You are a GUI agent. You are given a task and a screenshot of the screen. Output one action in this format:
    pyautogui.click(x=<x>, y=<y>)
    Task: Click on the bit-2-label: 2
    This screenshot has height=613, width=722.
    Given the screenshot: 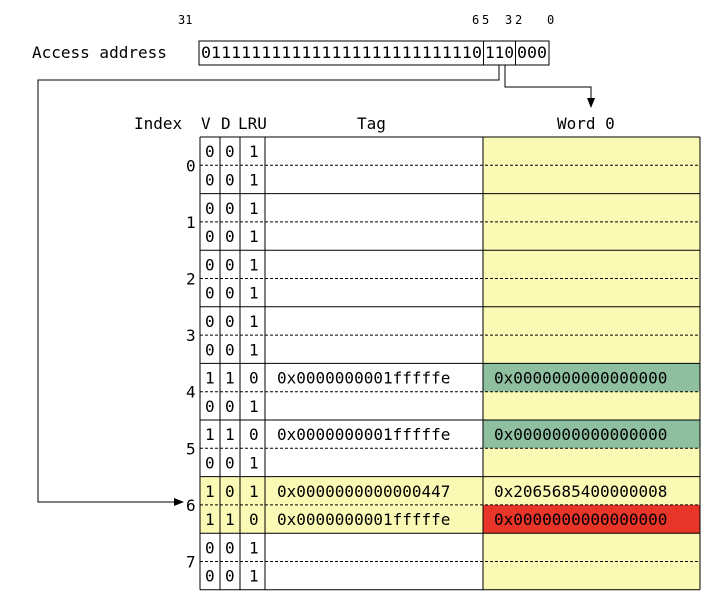 What is the action you would take?
    pyautogui.click(x=518, y=20)
    